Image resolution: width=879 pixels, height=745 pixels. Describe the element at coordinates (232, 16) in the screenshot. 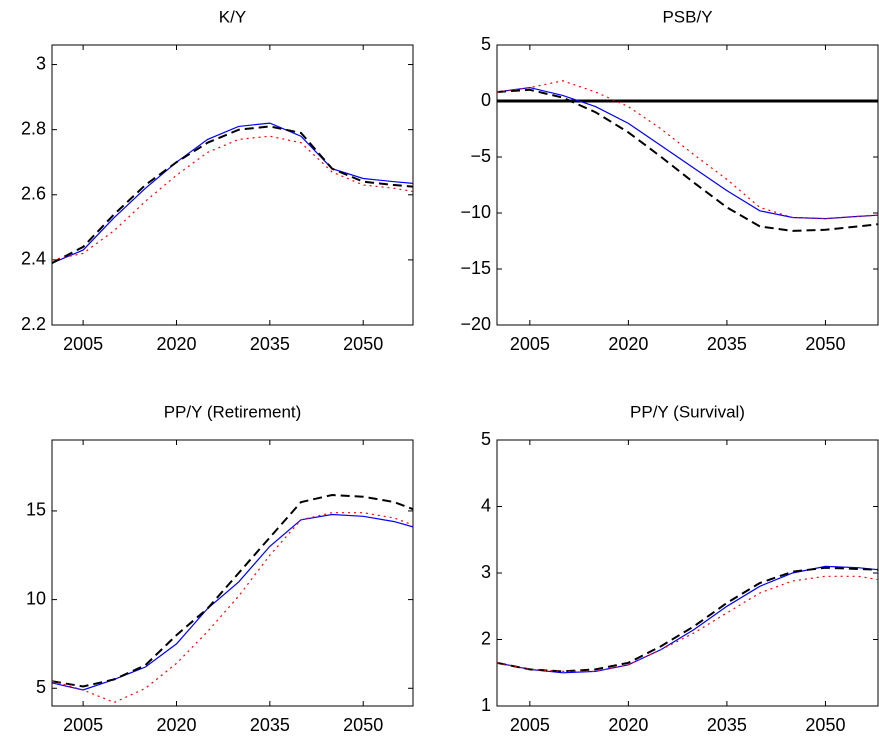

I see `chart-title: K/Y` at that location.